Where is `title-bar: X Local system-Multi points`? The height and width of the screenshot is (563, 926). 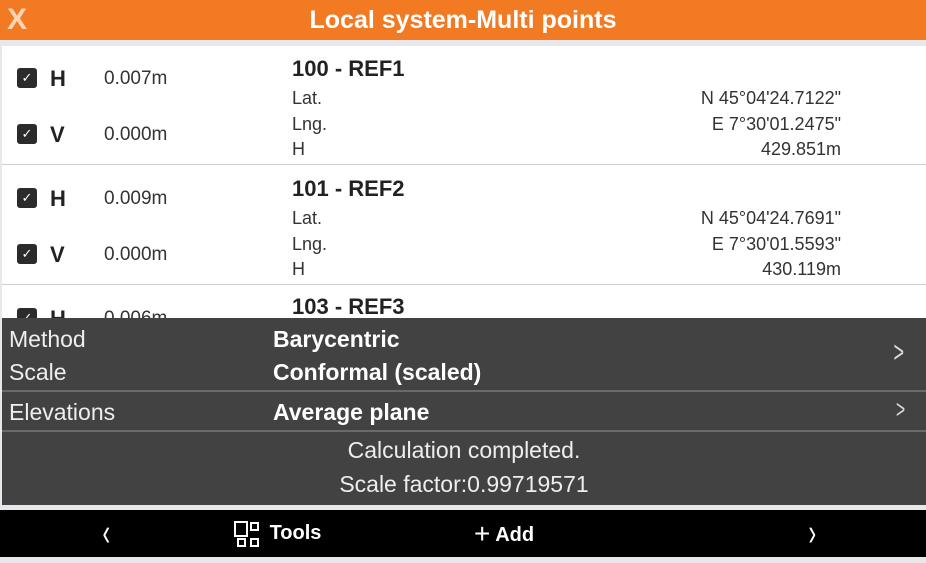
title-bar: X Local system-Multi points is located at coordinates (463, 20).